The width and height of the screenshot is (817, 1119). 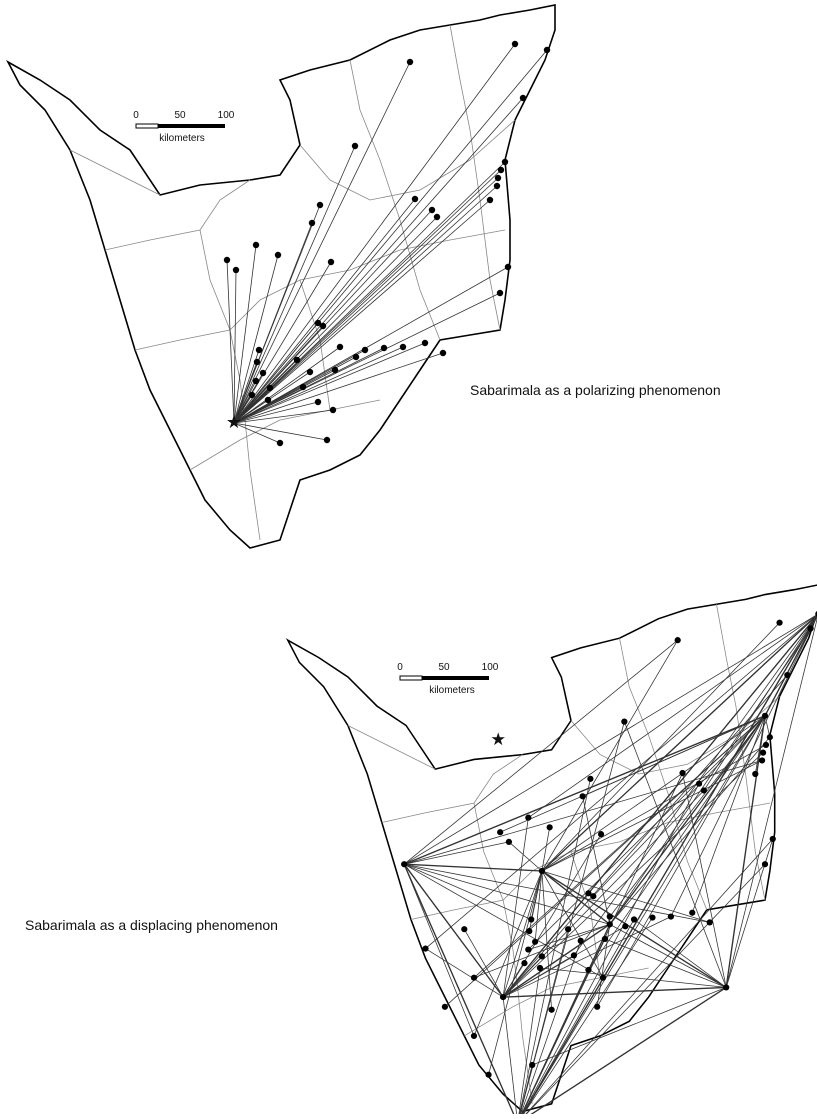 I want to click on scale-tick: 50, so click(x=180, y=115).